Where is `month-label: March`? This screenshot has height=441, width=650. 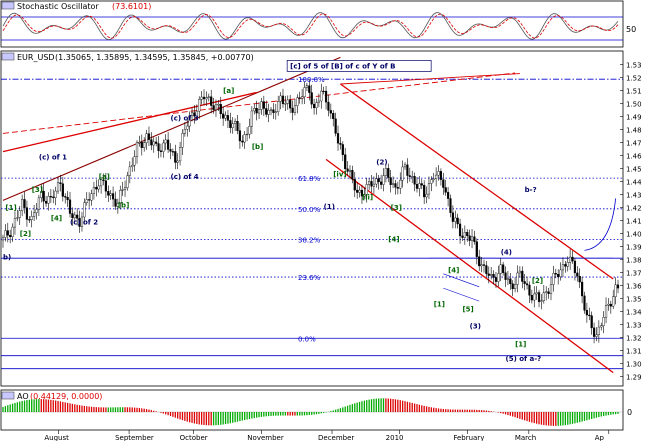
month-label: March is located at coordinates (525, 437).